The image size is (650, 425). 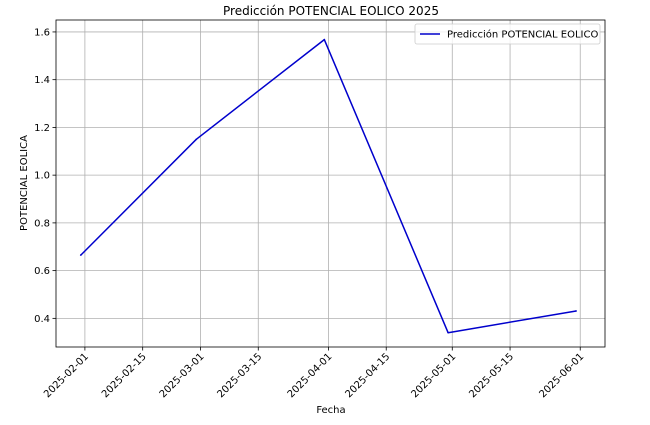 I want to click on y-tick-label: 0.8, so click(x=42, y=223).